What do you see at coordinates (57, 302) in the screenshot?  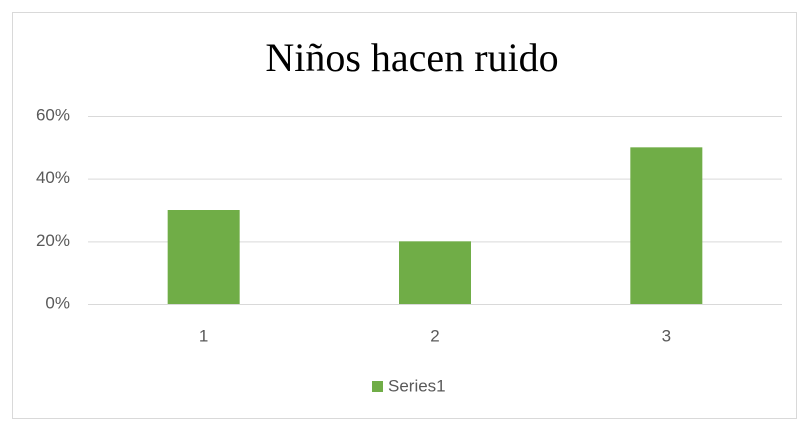 I see `y-tick-label: 0%` at bounding box center [57, 302].